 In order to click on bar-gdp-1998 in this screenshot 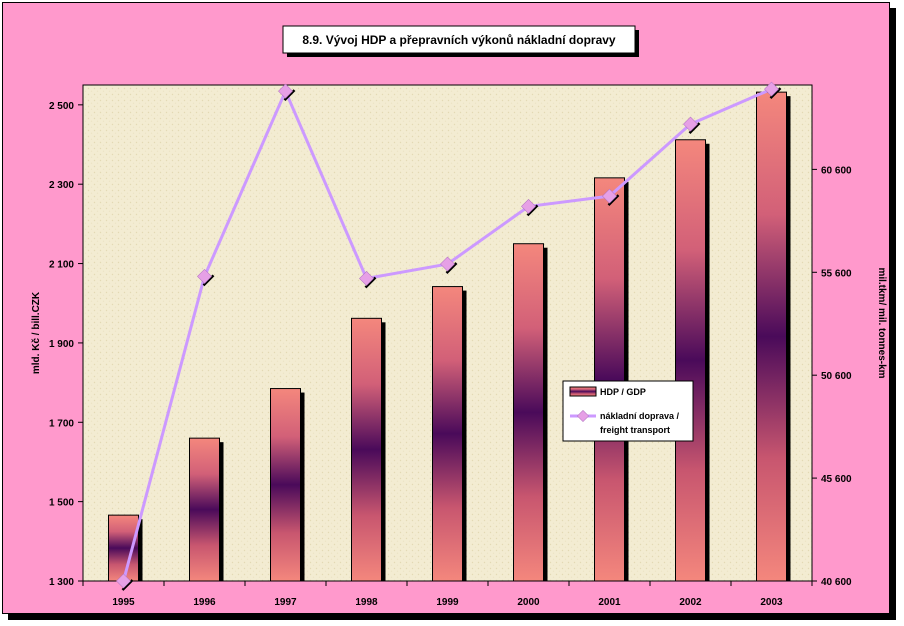, I will do `click(366, 449)`.